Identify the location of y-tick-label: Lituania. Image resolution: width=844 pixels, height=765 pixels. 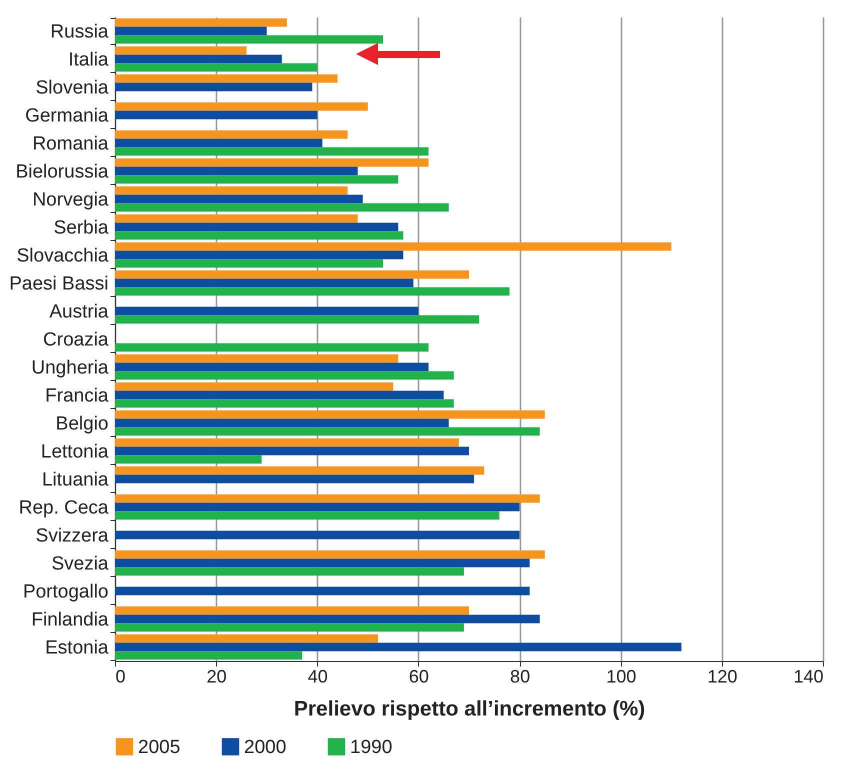
(75, 480).